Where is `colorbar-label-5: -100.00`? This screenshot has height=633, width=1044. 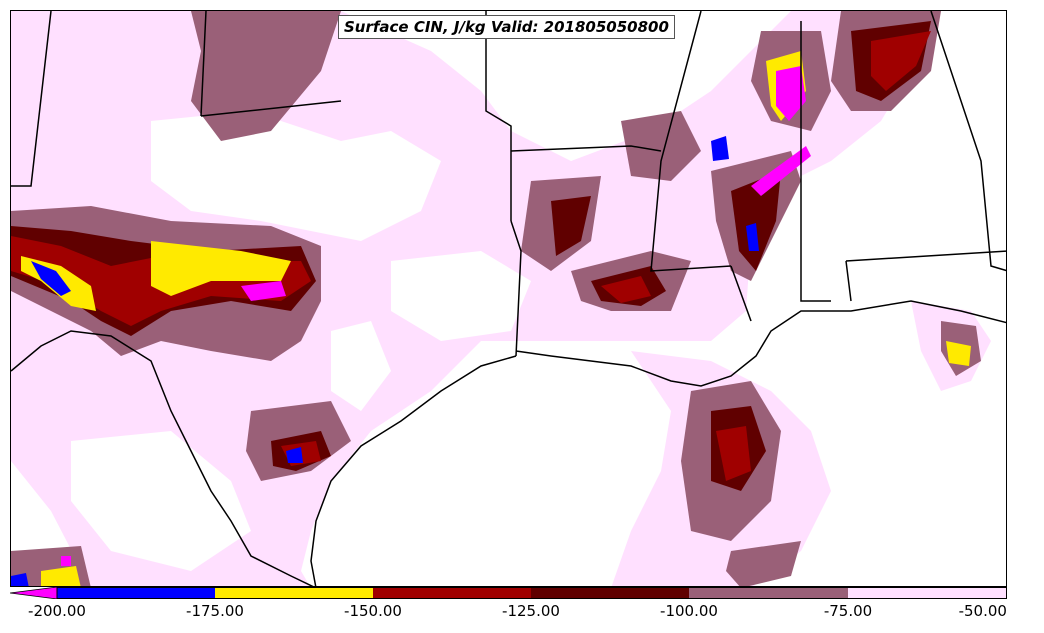 colorbar-label-5: -100.00 is located at coordinates (689, 611).